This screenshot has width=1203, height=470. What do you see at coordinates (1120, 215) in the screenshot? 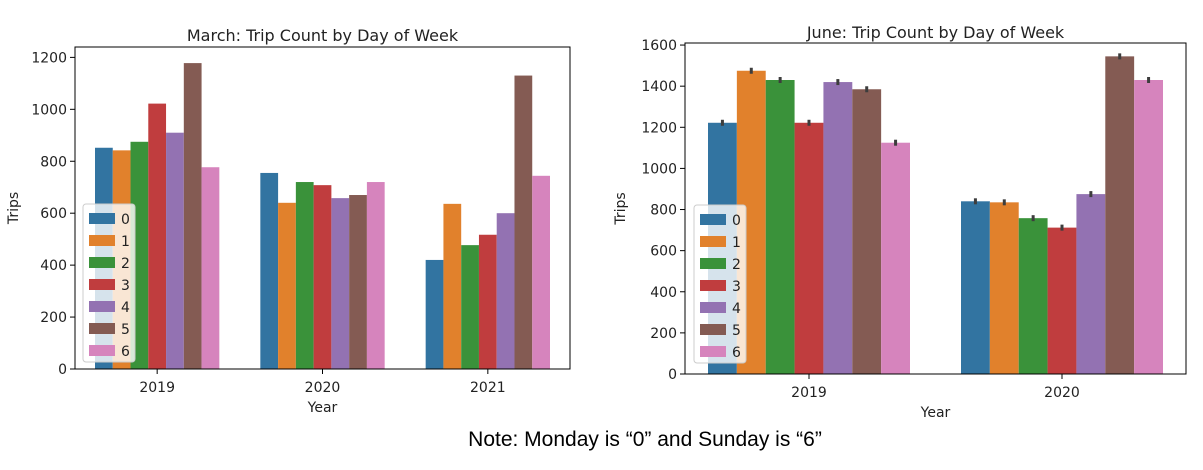
I see `bar-chart2-day5-2020` at bounding box center [1120, 215].